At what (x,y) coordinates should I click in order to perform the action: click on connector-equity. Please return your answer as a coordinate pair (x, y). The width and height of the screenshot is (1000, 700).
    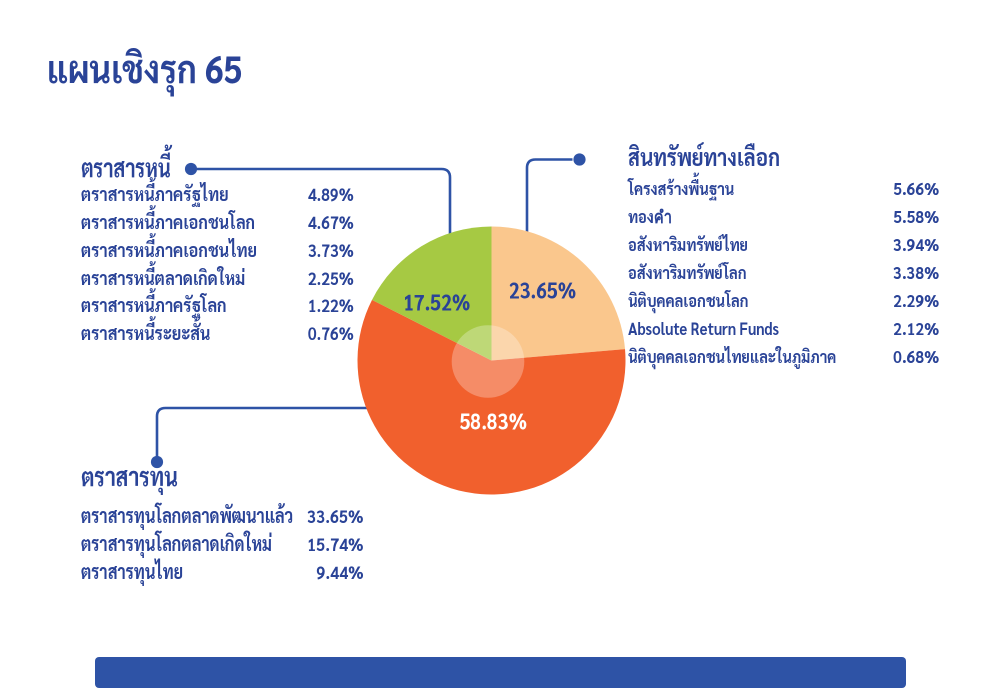
    Looking at the image, I should click on (270, 432).